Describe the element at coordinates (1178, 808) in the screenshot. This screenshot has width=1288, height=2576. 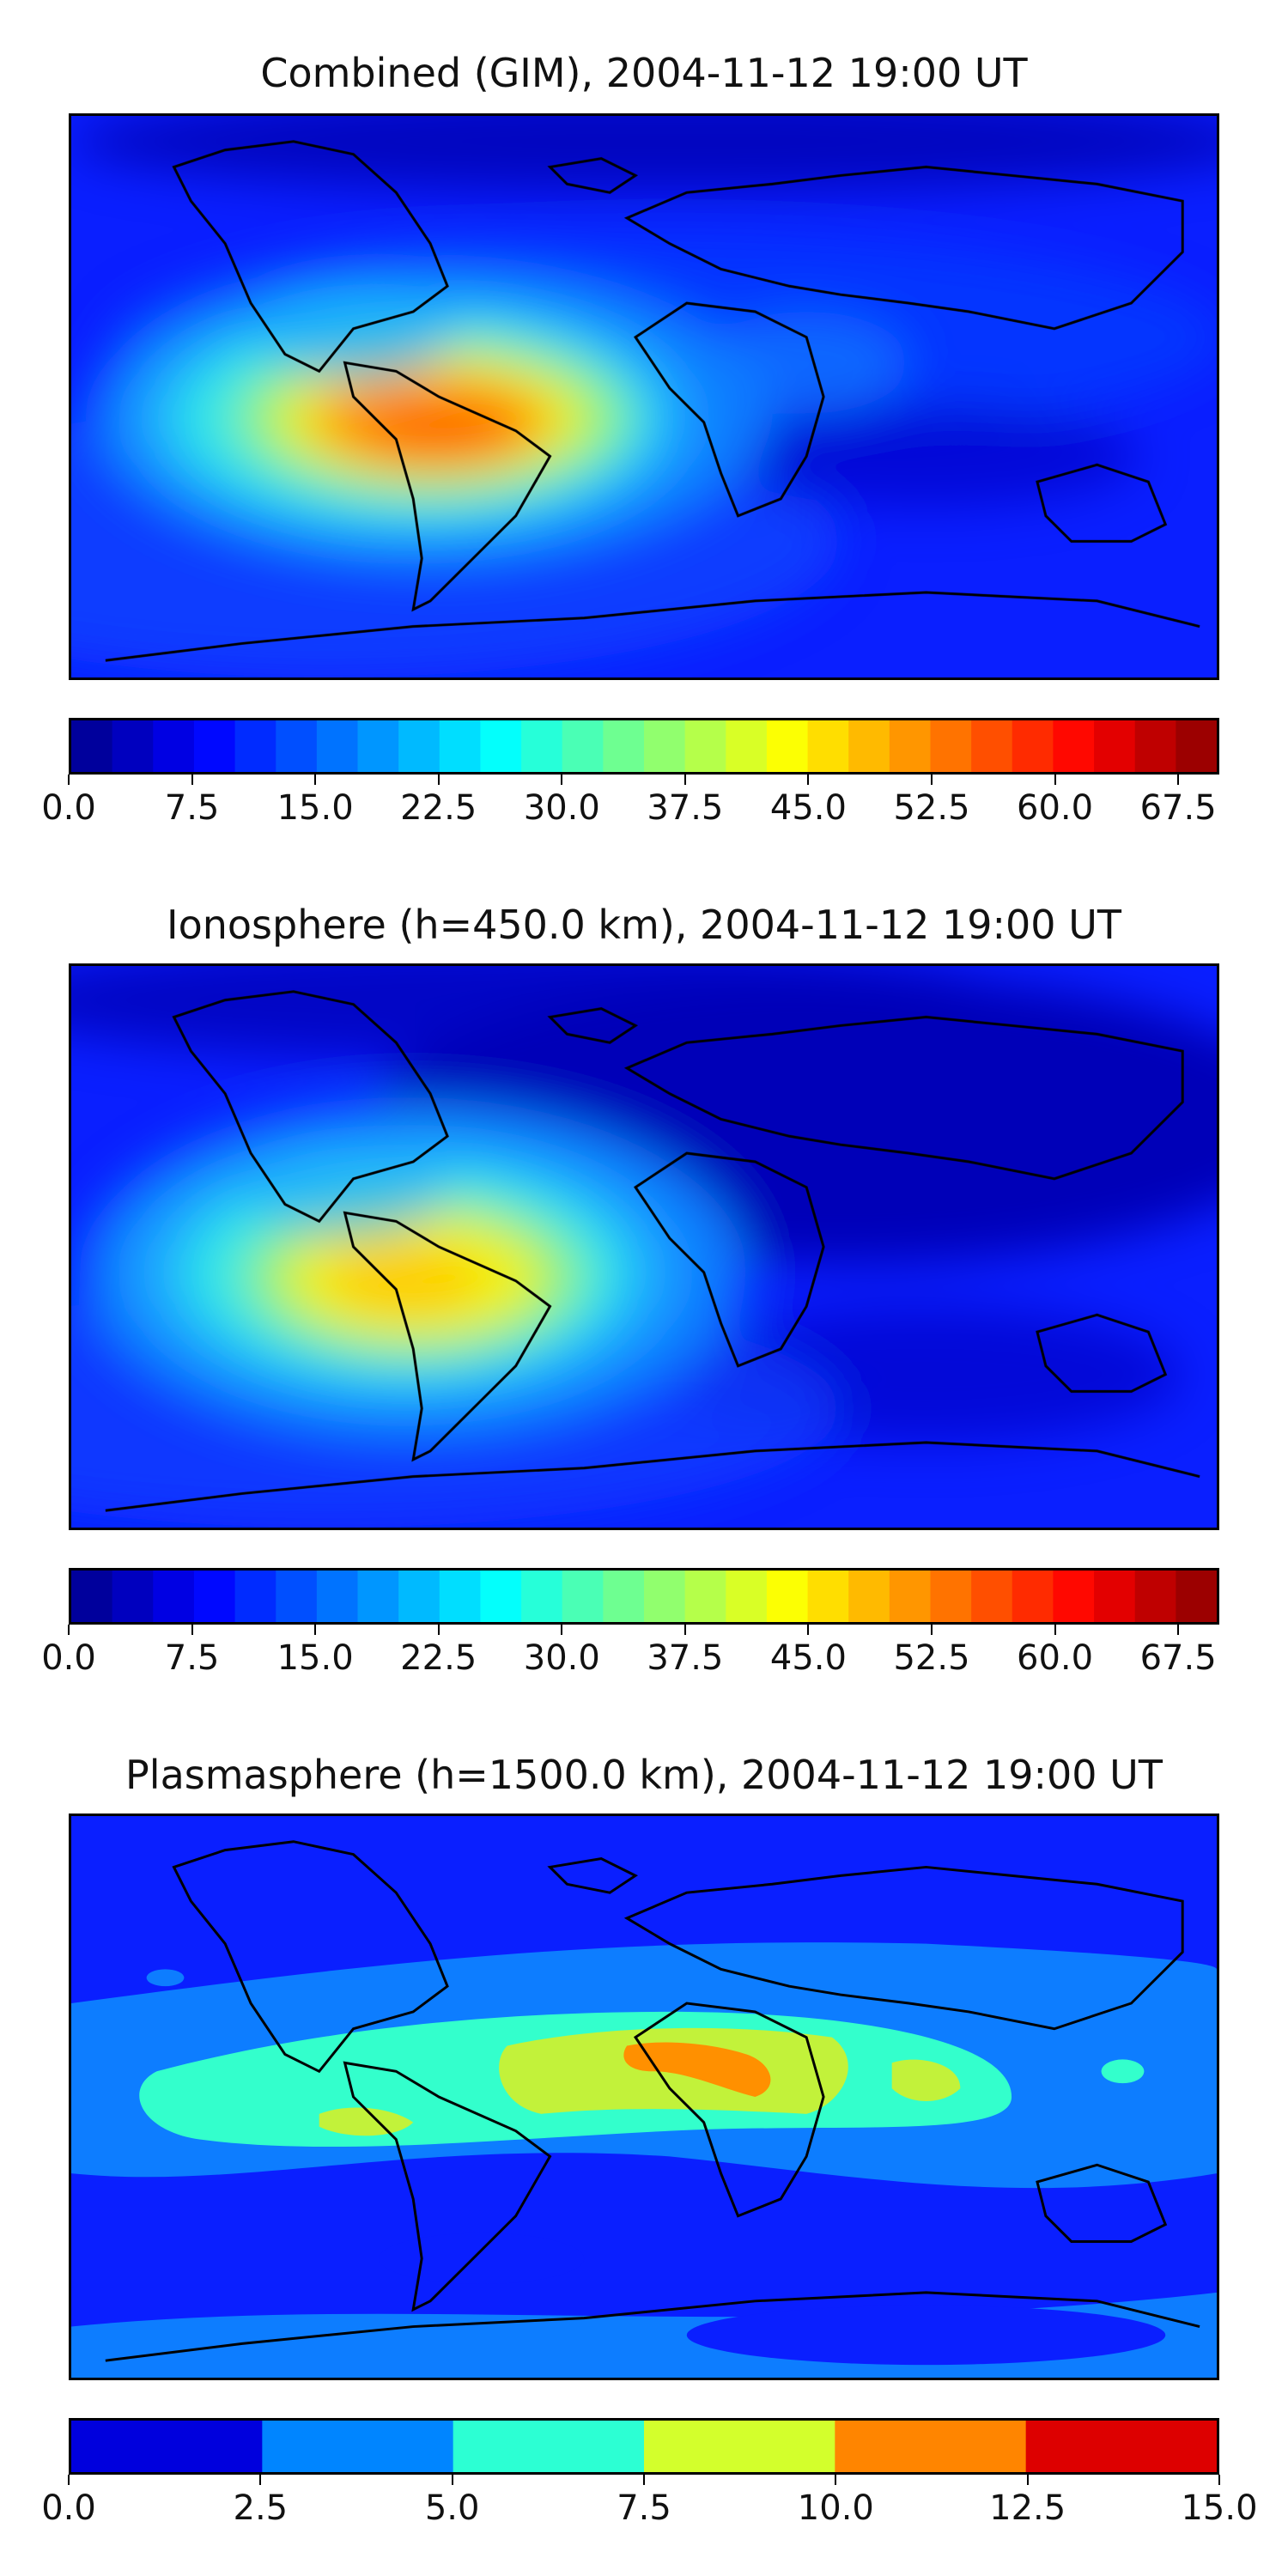
I see `colorbar-tick-label: 67.5` at that location.